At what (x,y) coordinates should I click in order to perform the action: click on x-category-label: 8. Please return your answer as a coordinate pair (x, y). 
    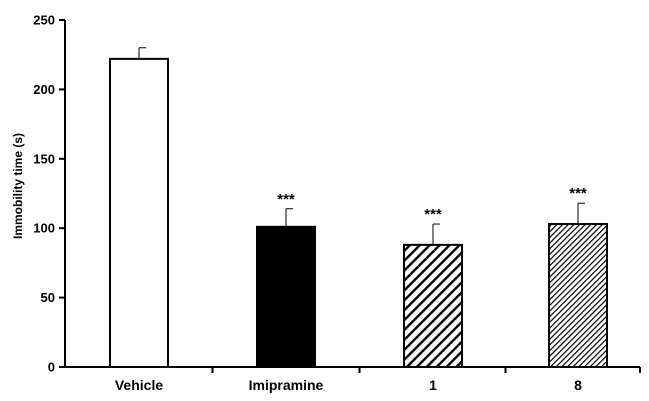
    Looking at the image, I should click on (578, 385).